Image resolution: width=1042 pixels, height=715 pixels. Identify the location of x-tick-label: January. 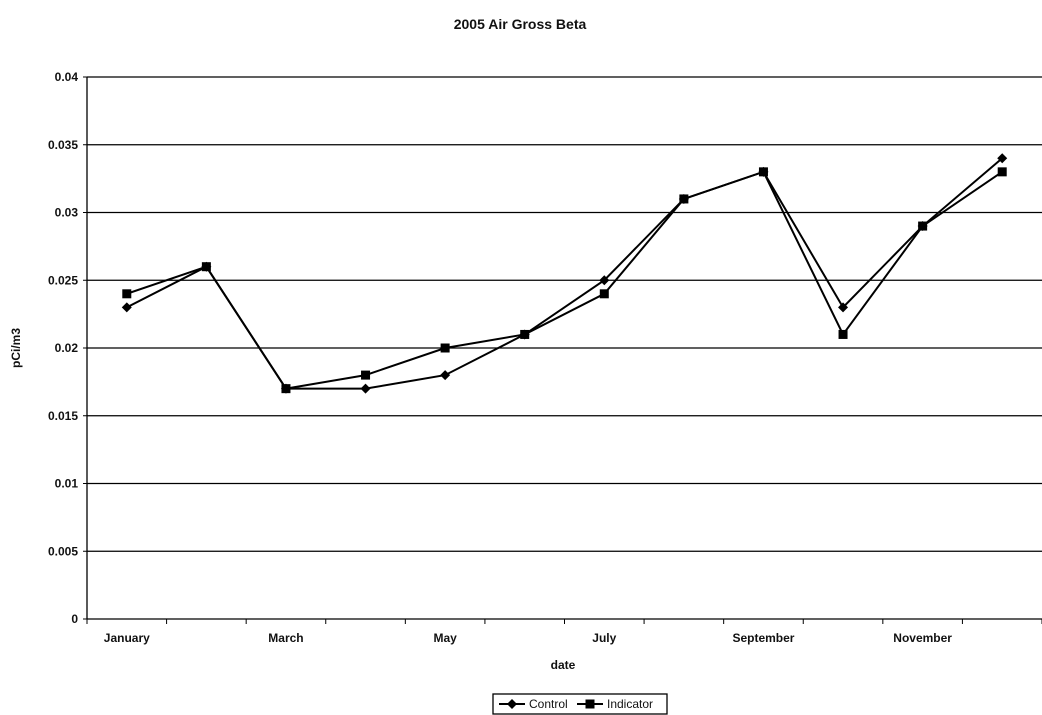
(127, 638).